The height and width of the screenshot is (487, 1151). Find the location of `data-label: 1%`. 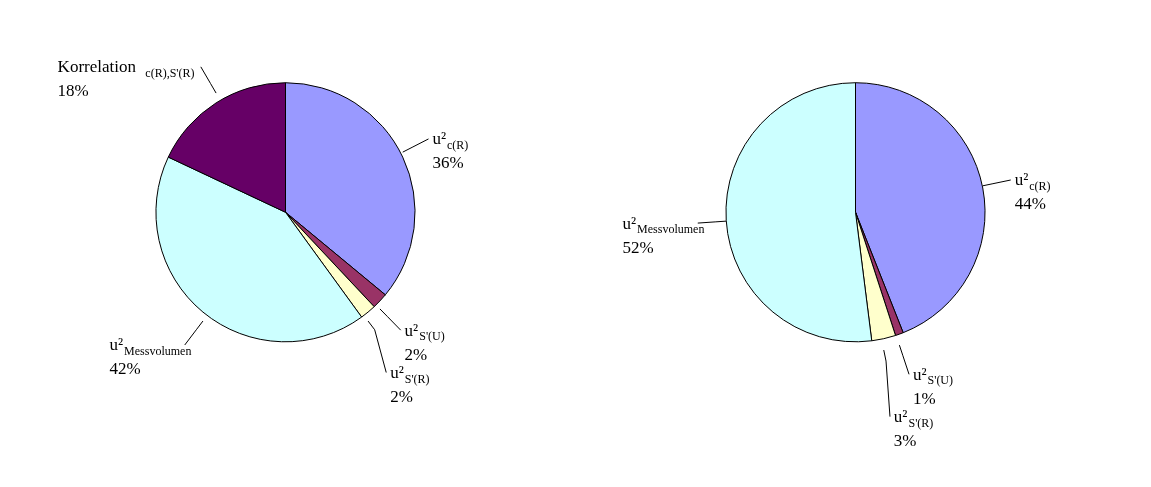

data-label: 1% is located at coordinates (924, 398).